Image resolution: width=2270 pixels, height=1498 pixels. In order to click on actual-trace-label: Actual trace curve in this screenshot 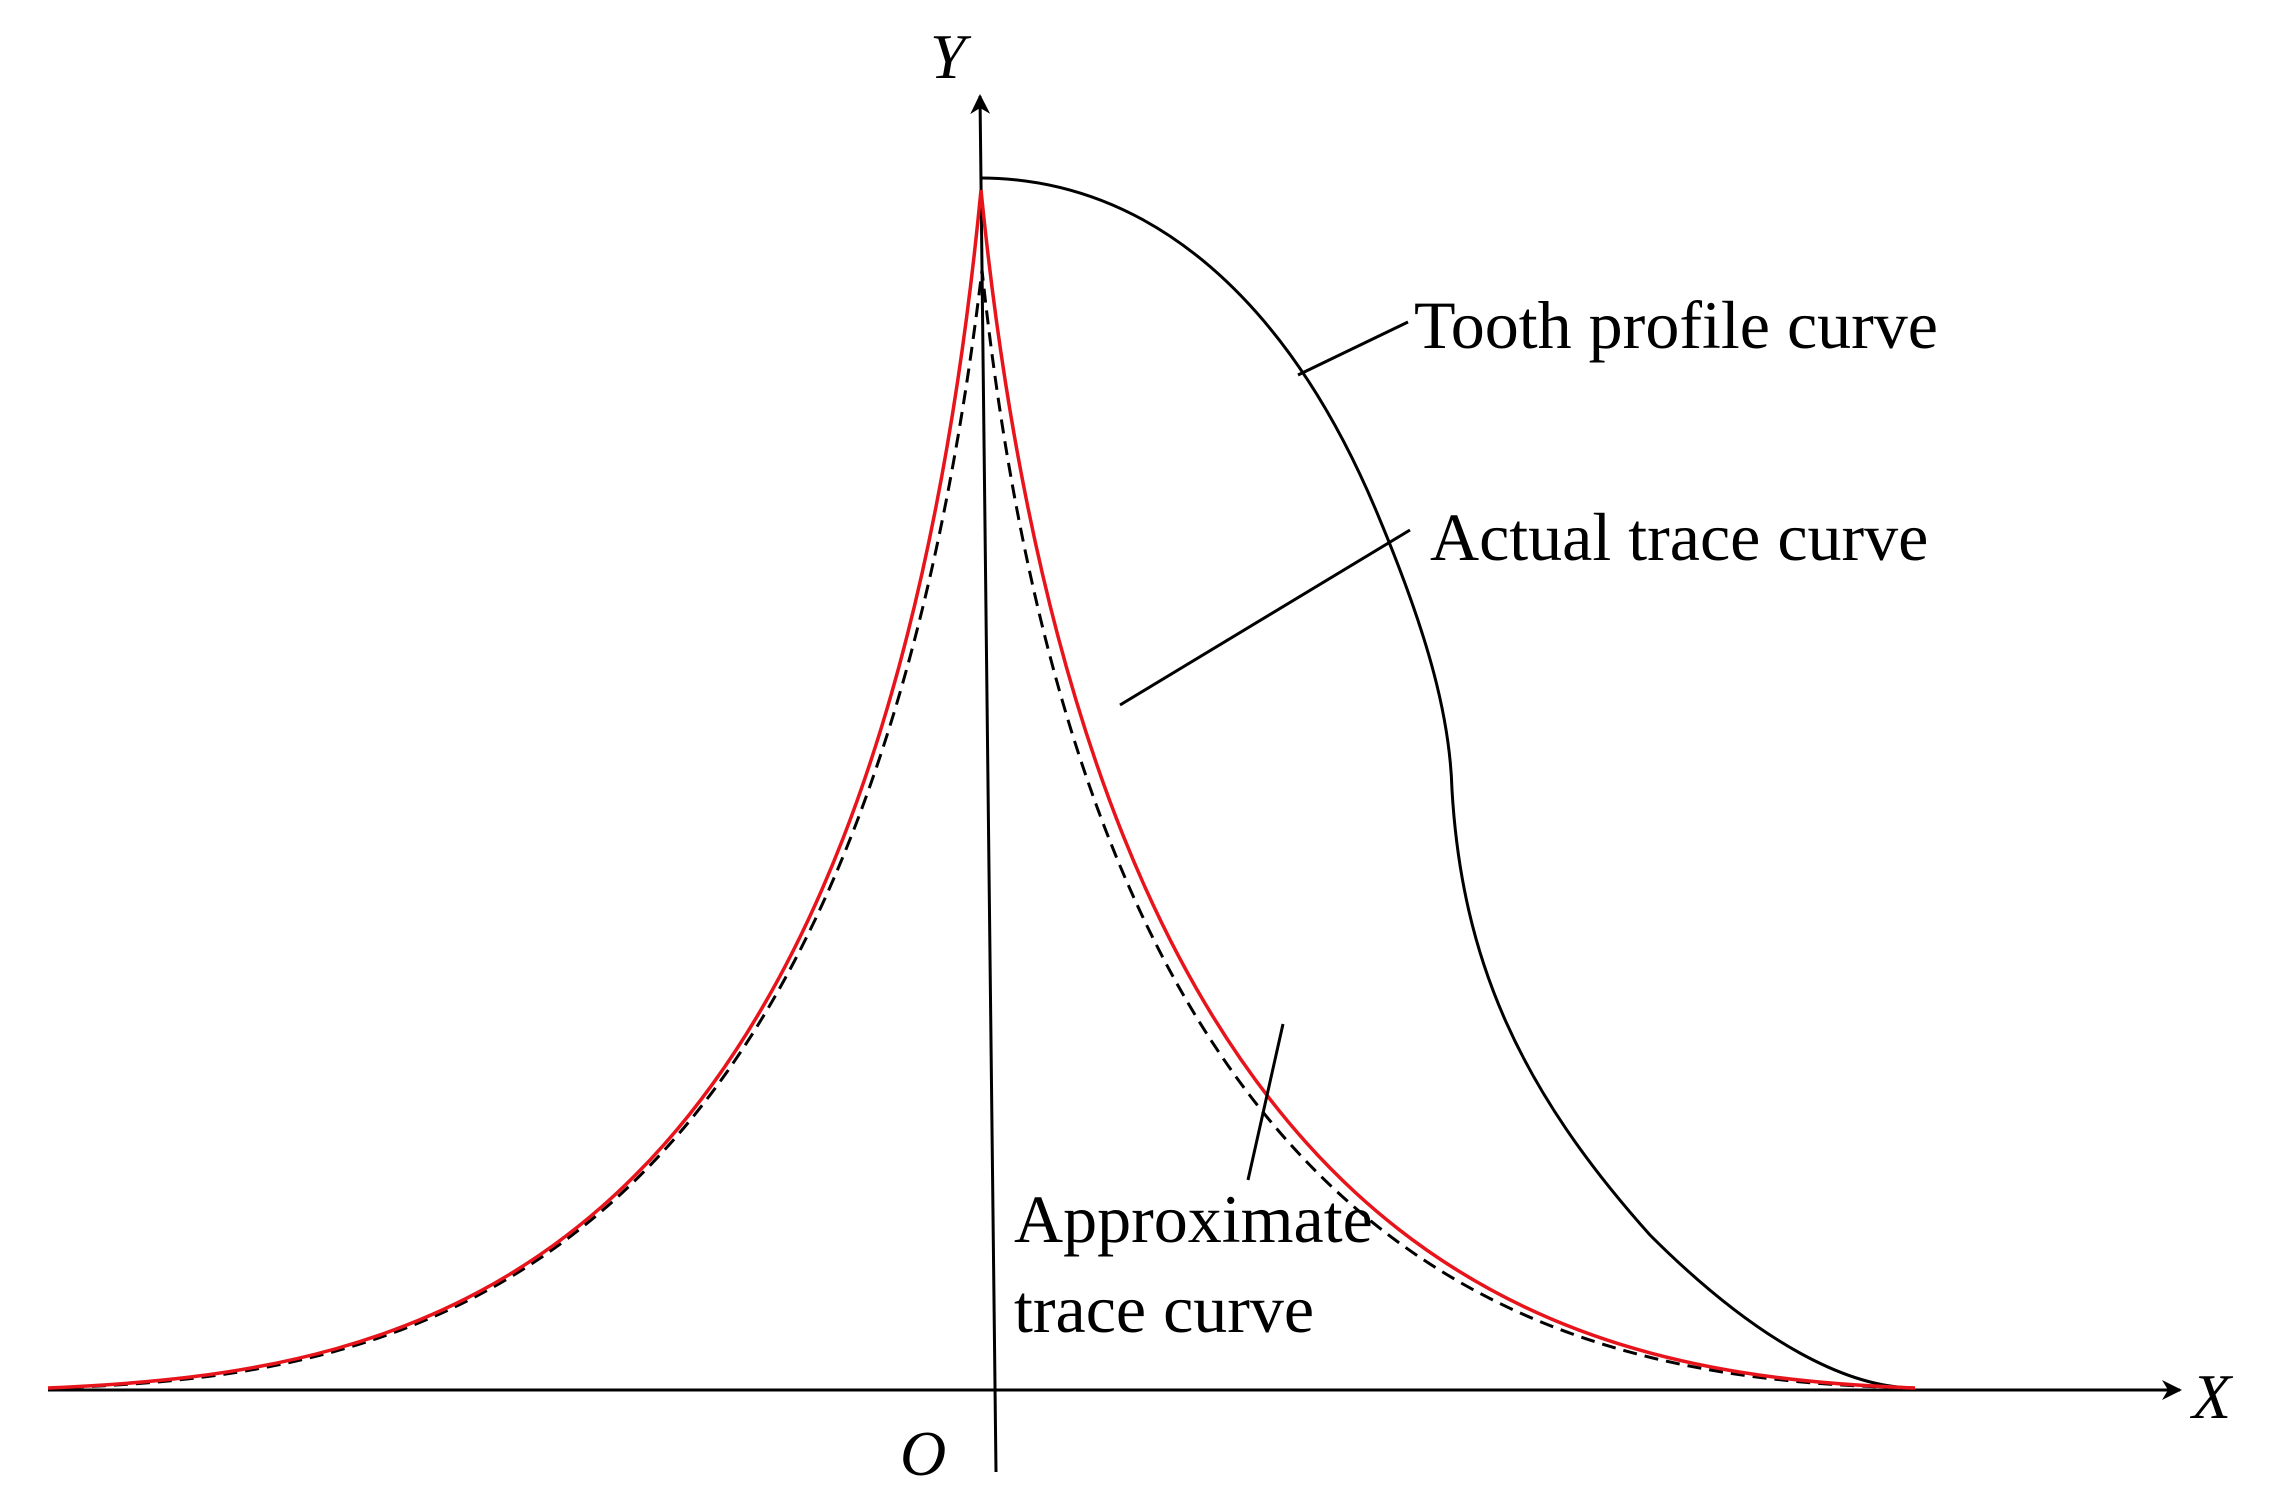, I will do `click(1679, 537)`.